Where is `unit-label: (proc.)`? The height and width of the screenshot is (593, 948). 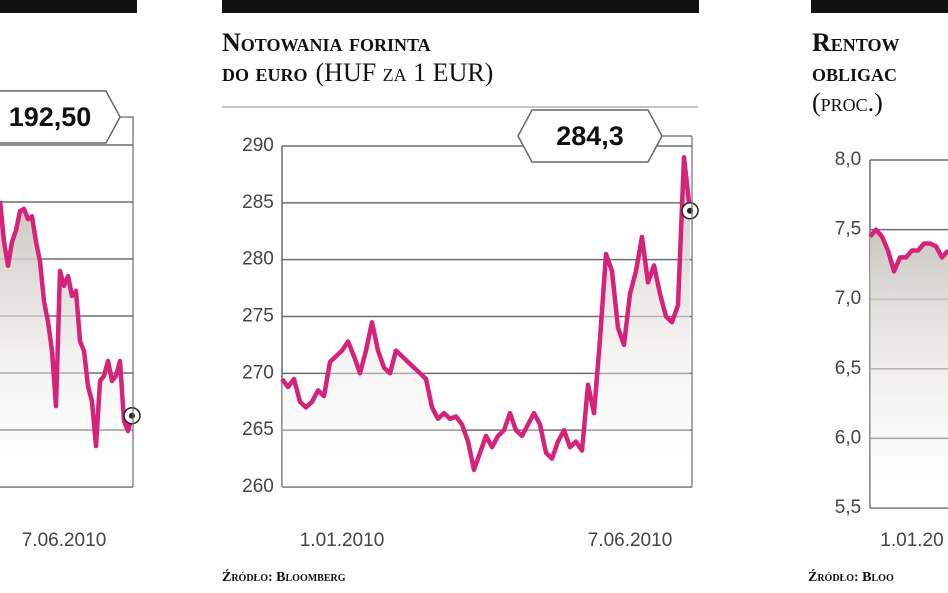
unit-label: (proc.) is located at coordinates (847, 102).